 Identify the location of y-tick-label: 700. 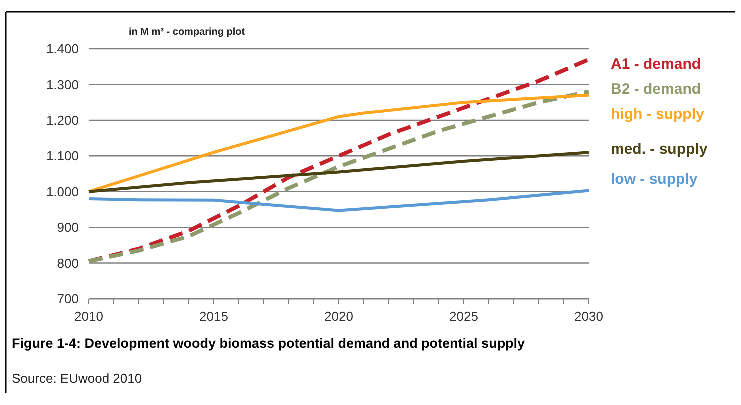
(68, 299).